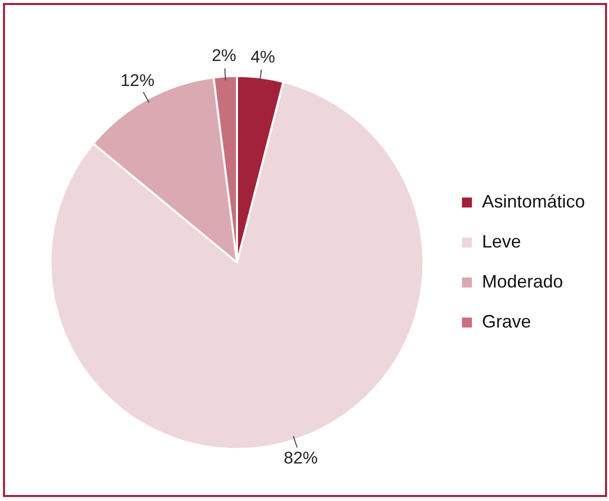 Image resolution: width=609 pixels, height=501 pixels. Describe the element at coordinates (534, 201) in the screenshot. I see `legend-label: Asintomático` at that location.